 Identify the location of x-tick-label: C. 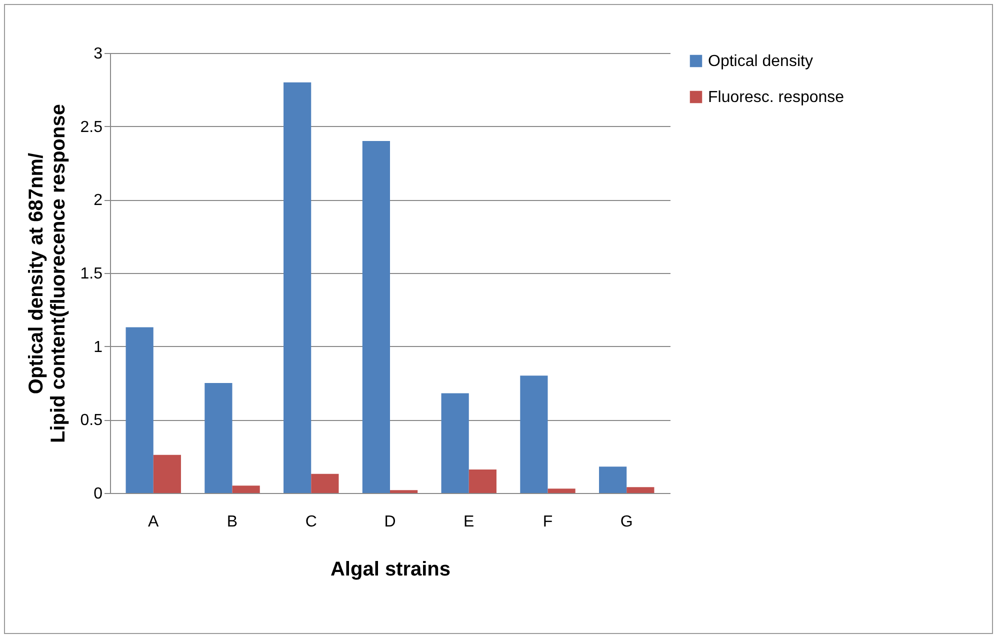
(311, 522).